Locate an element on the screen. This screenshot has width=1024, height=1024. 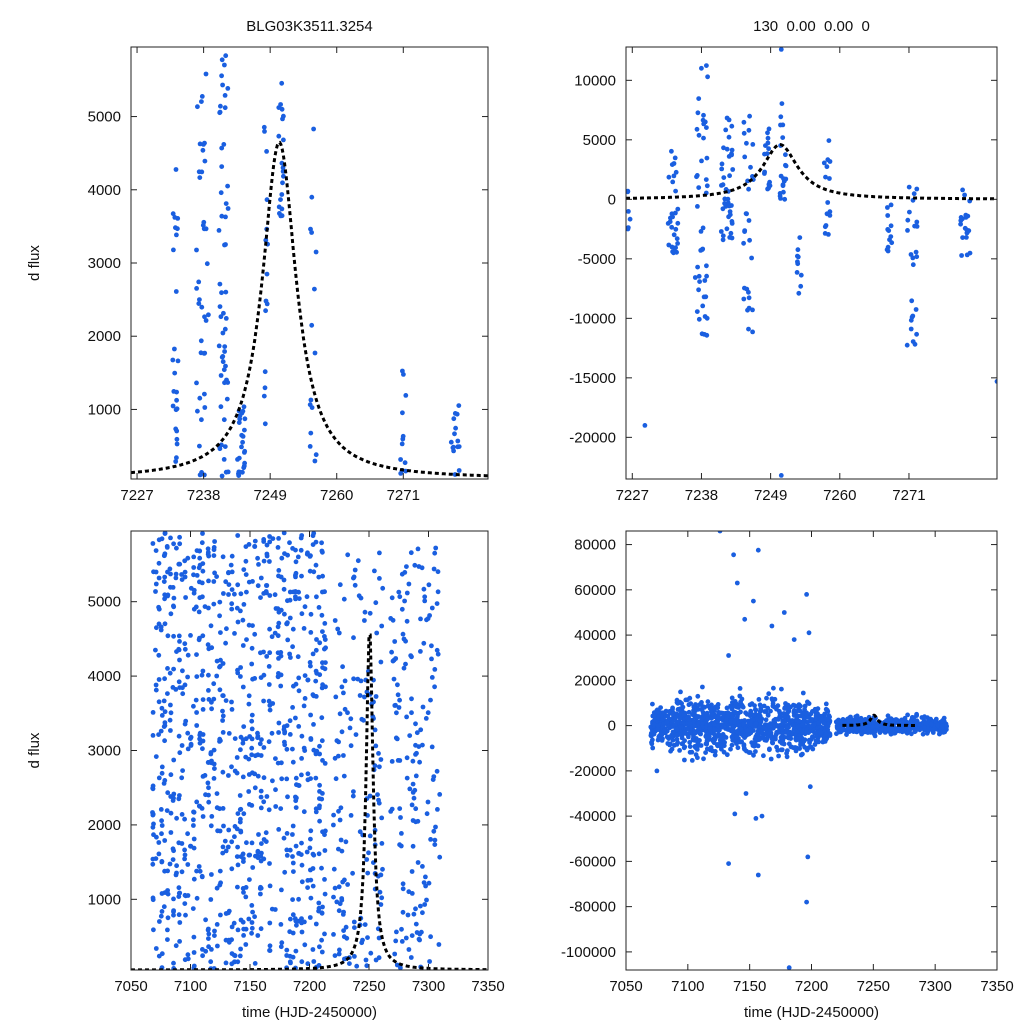
x-tick-label: 7238 is located at coordinates (701, 495).